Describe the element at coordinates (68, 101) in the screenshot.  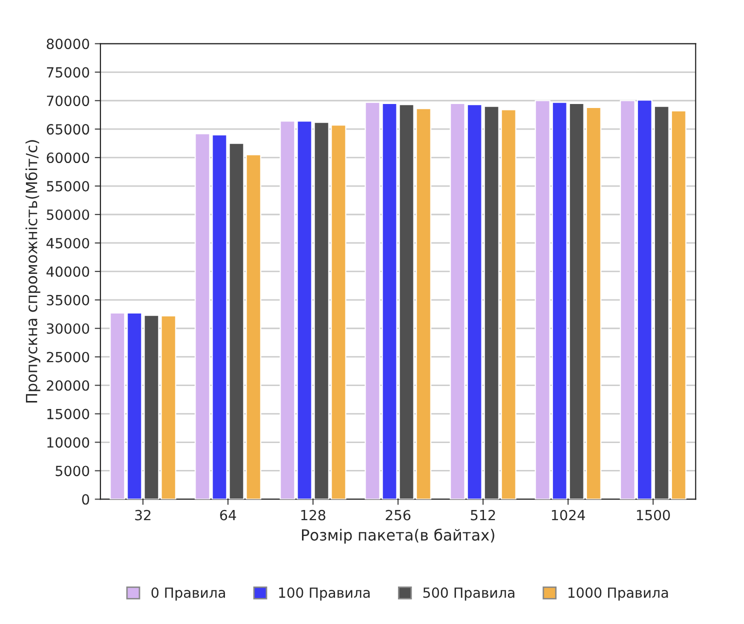
I see `y-tick-label: 70000` at that location.